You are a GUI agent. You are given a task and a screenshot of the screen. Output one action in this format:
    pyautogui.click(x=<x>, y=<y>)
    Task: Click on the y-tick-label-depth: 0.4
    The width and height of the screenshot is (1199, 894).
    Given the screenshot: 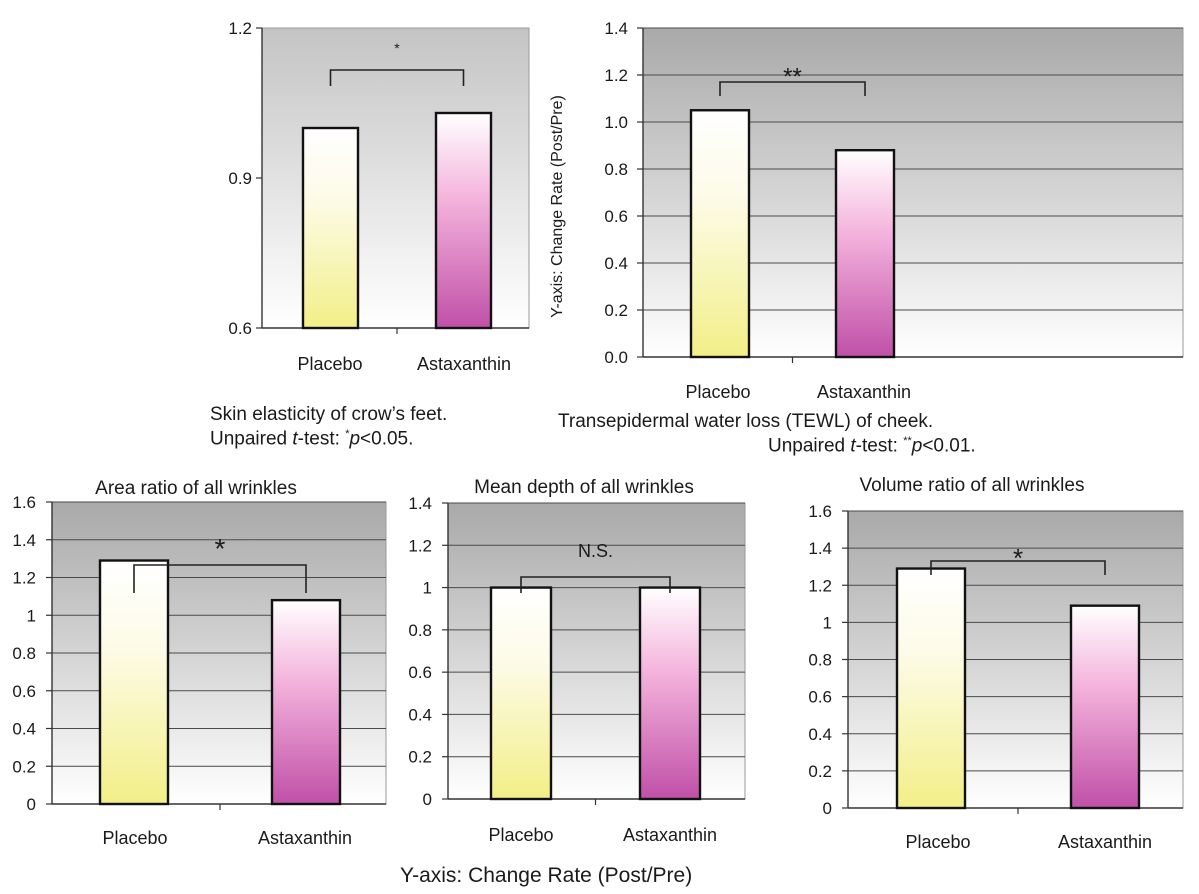 What is the action you would take?
    pyautogui.click(x=420, y=714)
    